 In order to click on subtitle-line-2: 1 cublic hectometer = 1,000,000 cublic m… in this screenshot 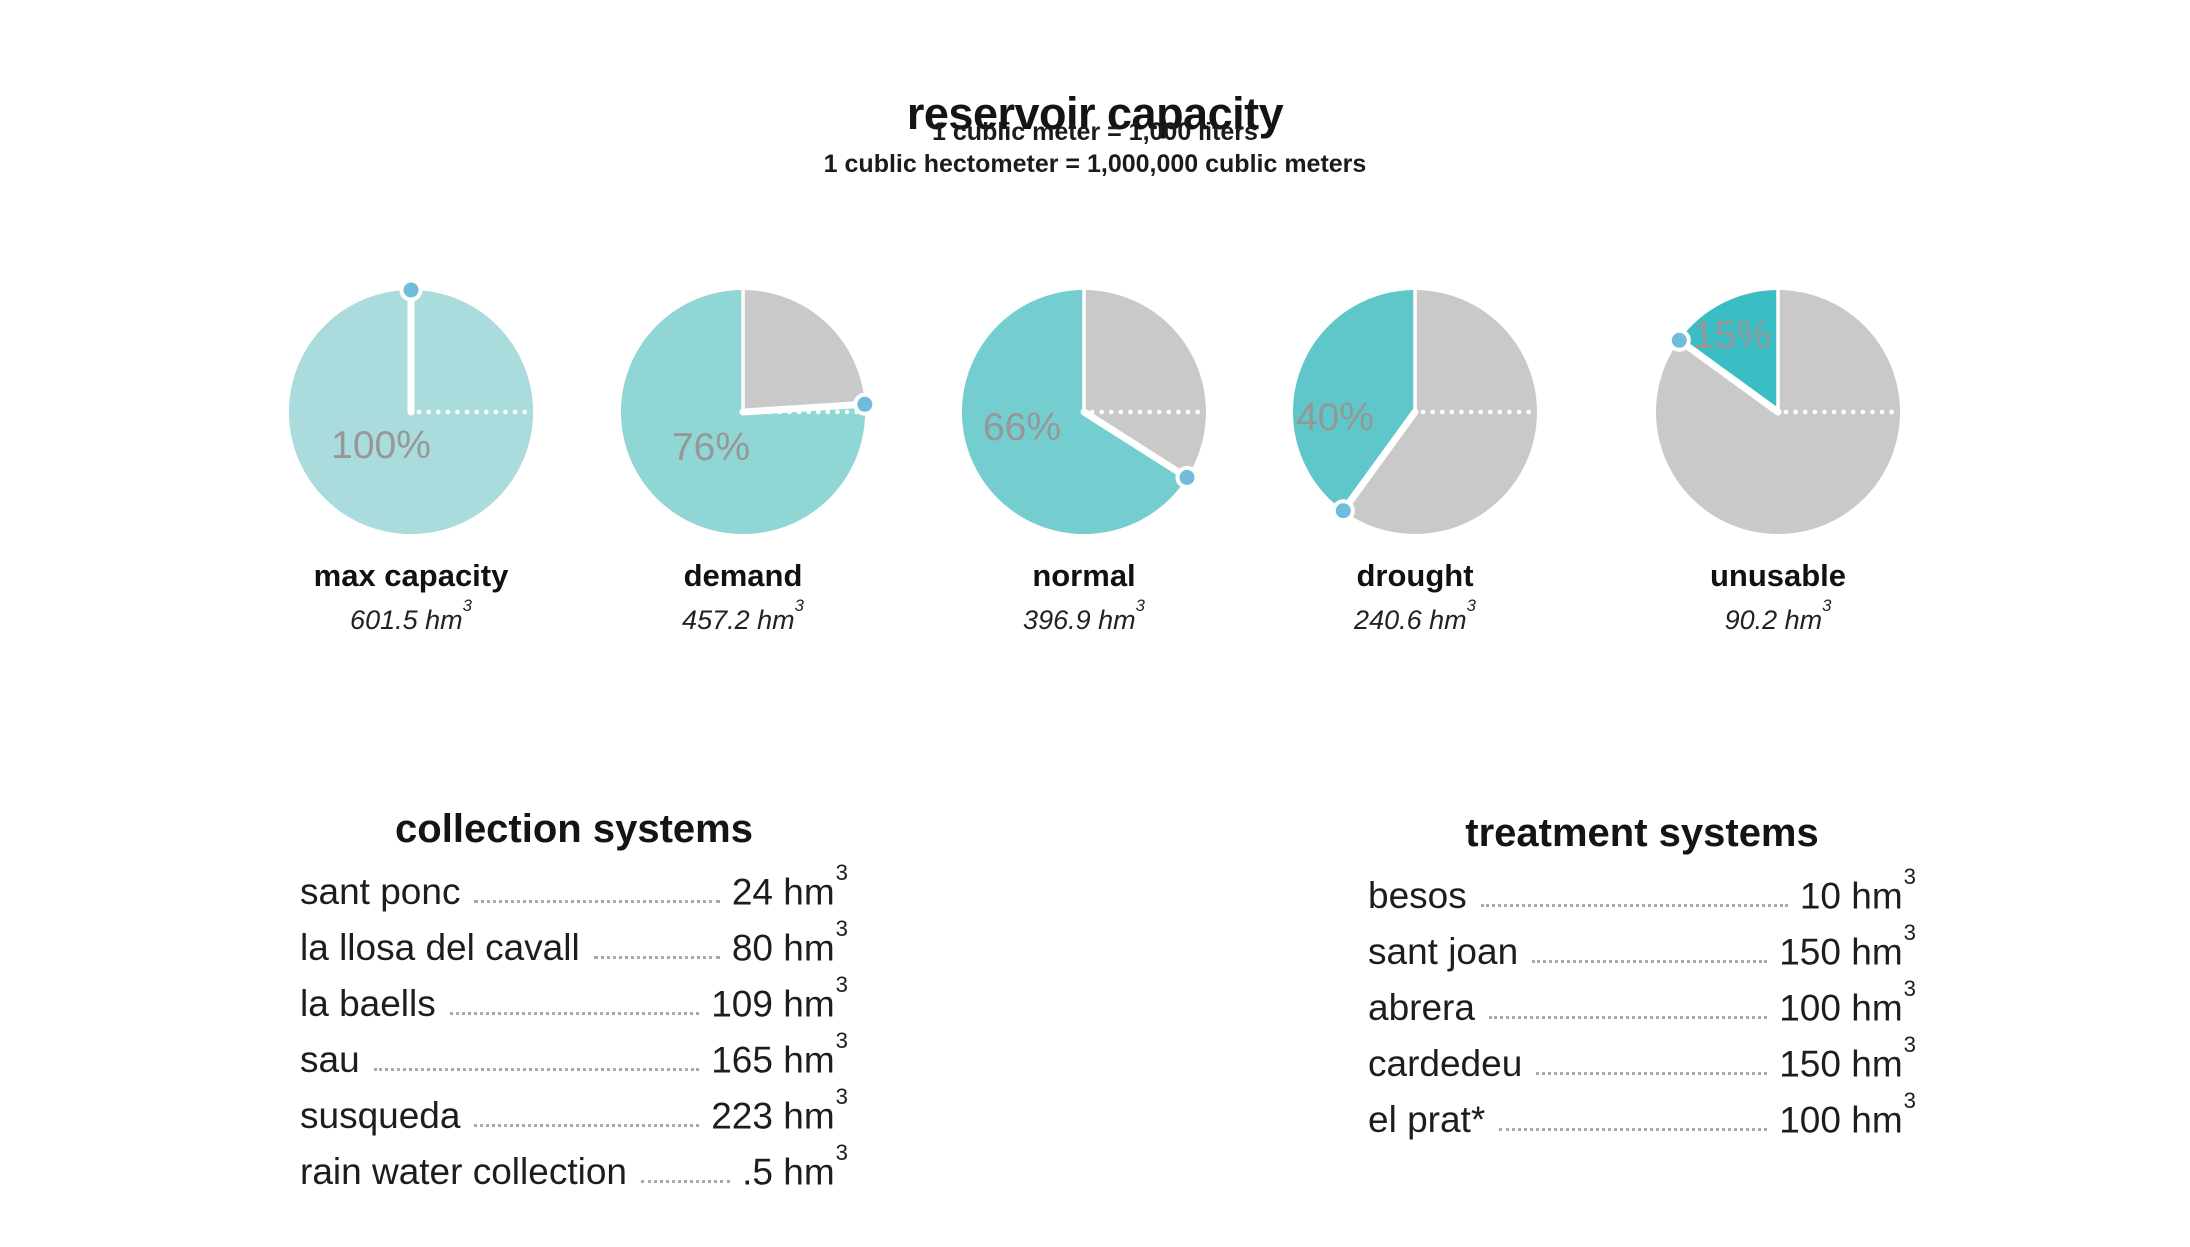, I will do `click(1095, 164)`.